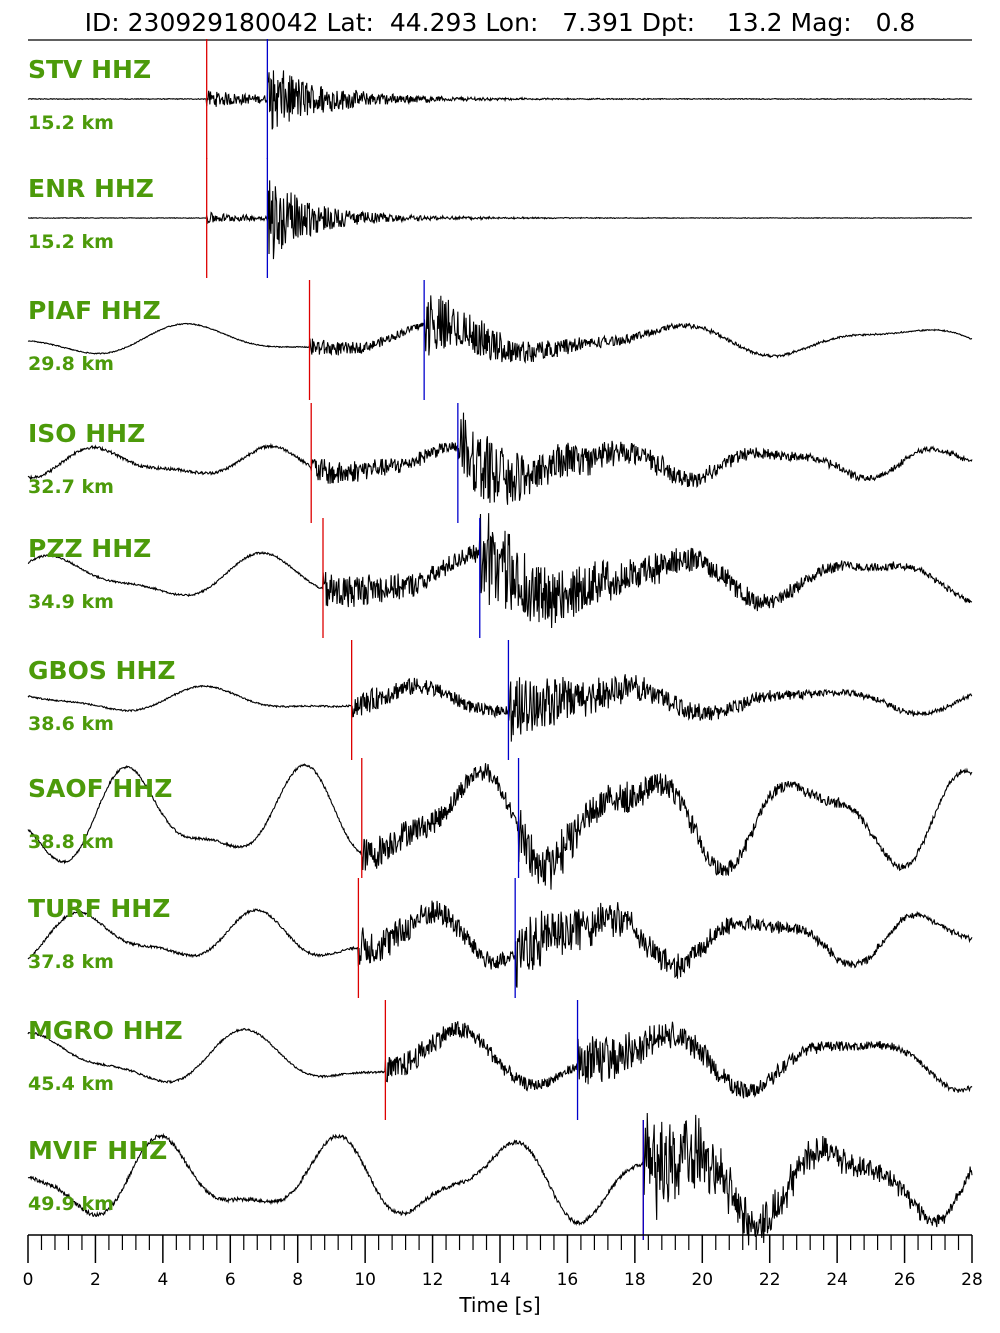 The image size is (1000, 1333). Describe the element at coordinates (905, 1280) in the screenshot. I see `x-tick-label: 26` at that location.